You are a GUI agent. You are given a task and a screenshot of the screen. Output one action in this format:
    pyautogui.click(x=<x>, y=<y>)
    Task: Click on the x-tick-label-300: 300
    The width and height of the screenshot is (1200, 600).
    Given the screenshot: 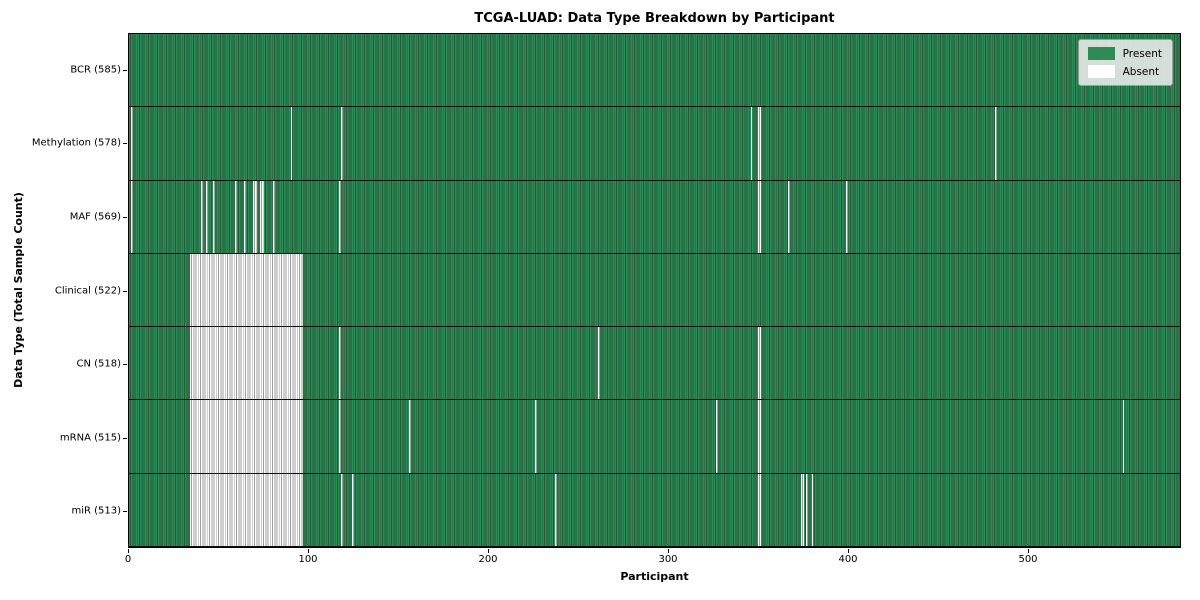 What is the action you would take?
    pyautogui.click(x=668, y=559)
    